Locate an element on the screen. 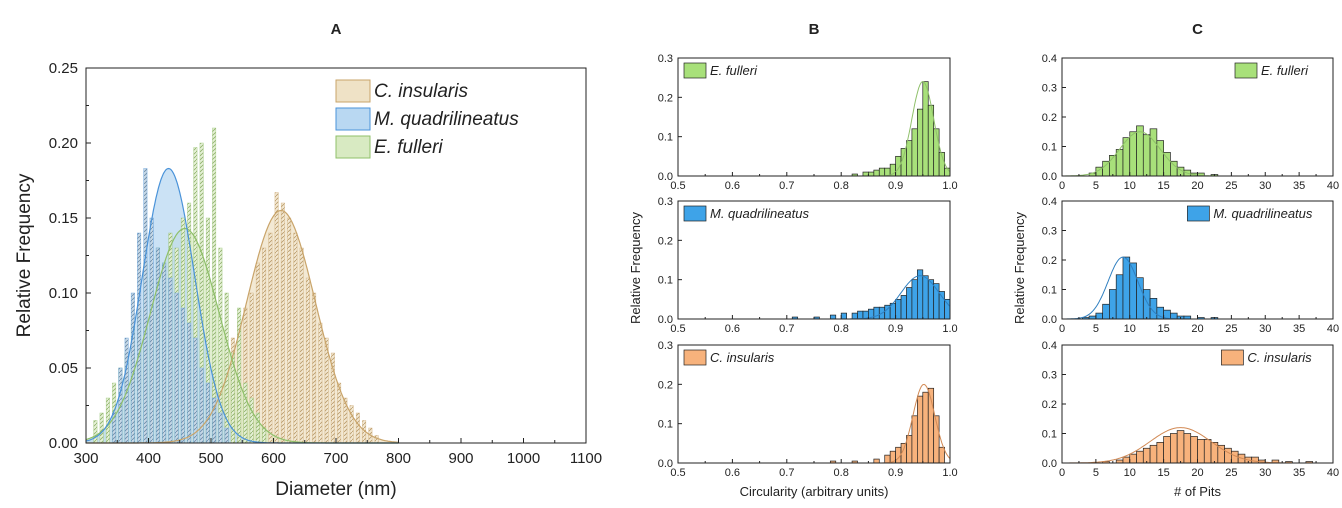  y-tick-label: 0.00 is located at coordinates (63, 443).